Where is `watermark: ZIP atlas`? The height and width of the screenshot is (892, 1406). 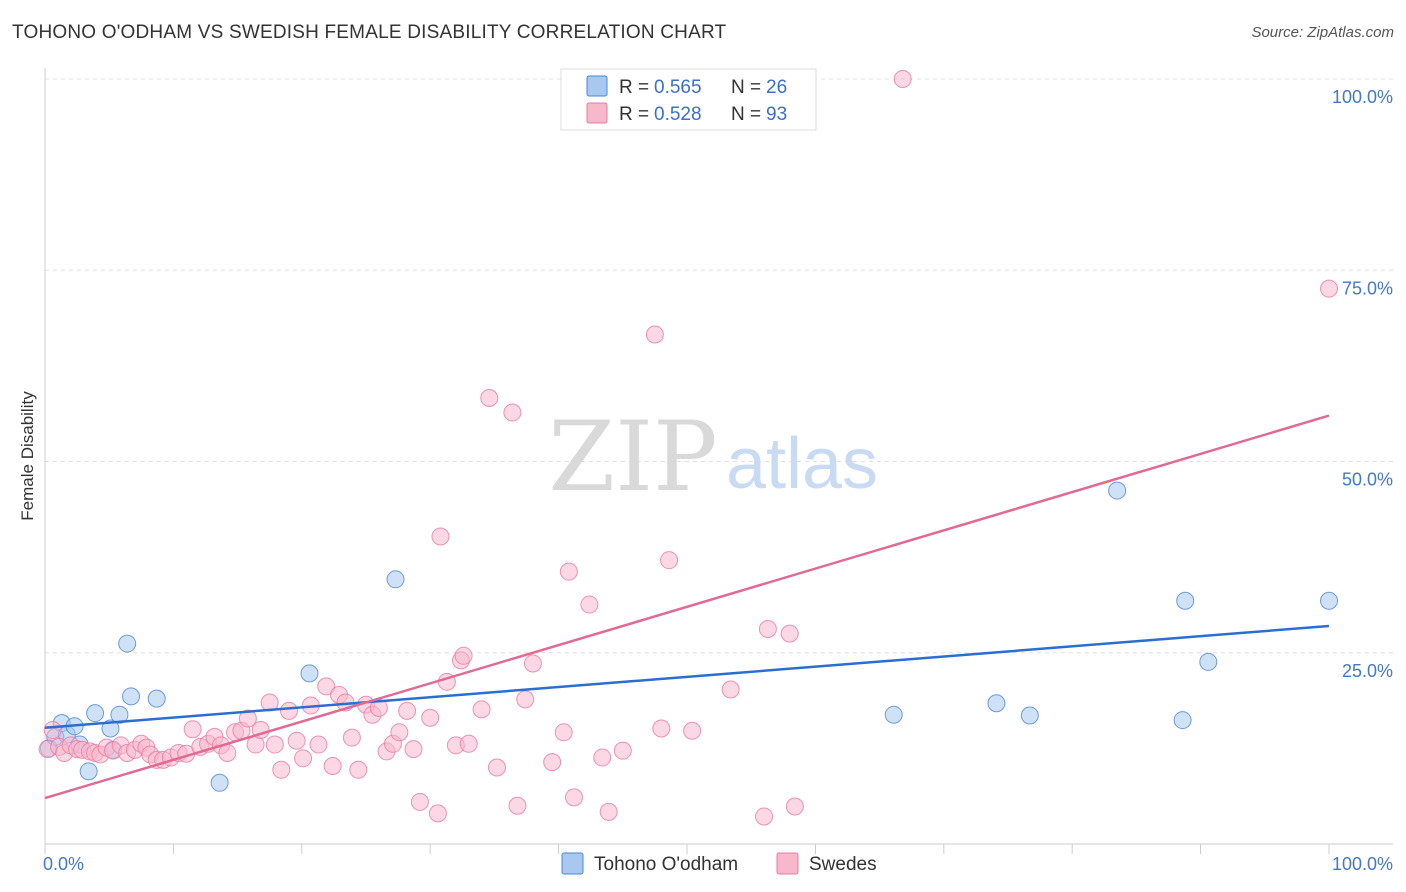 watermark: ZIP atlas is located at coordinates (713, 457).